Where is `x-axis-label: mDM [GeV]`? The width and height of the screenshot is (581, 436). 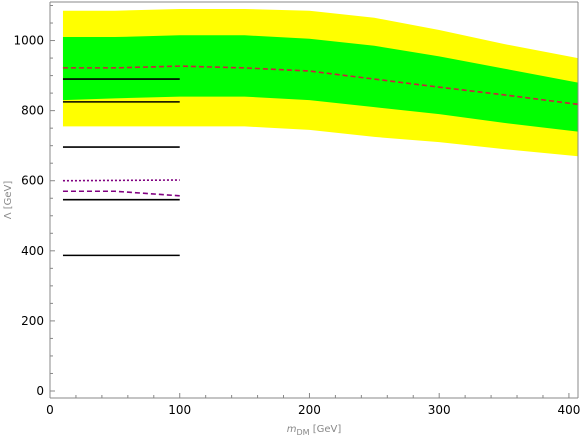
x-axis-label: mDM [GeV] is located at coordinates (314, 430).